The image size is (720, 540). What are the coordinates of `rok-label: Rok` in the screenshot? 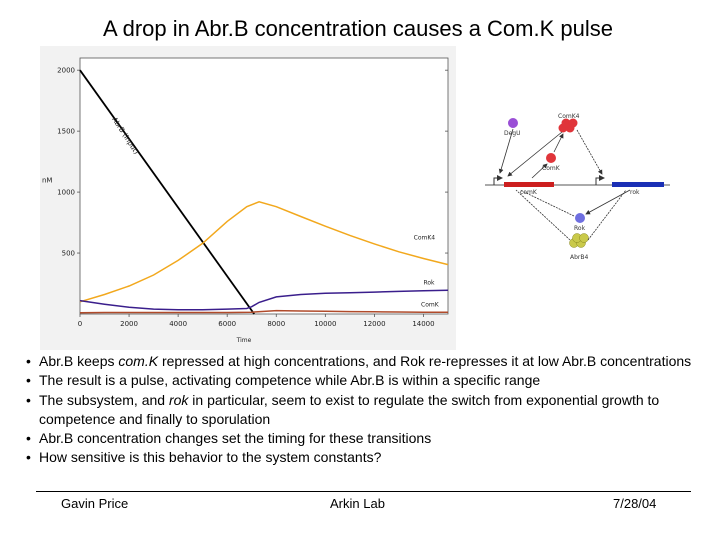 It's located at (580, 228).